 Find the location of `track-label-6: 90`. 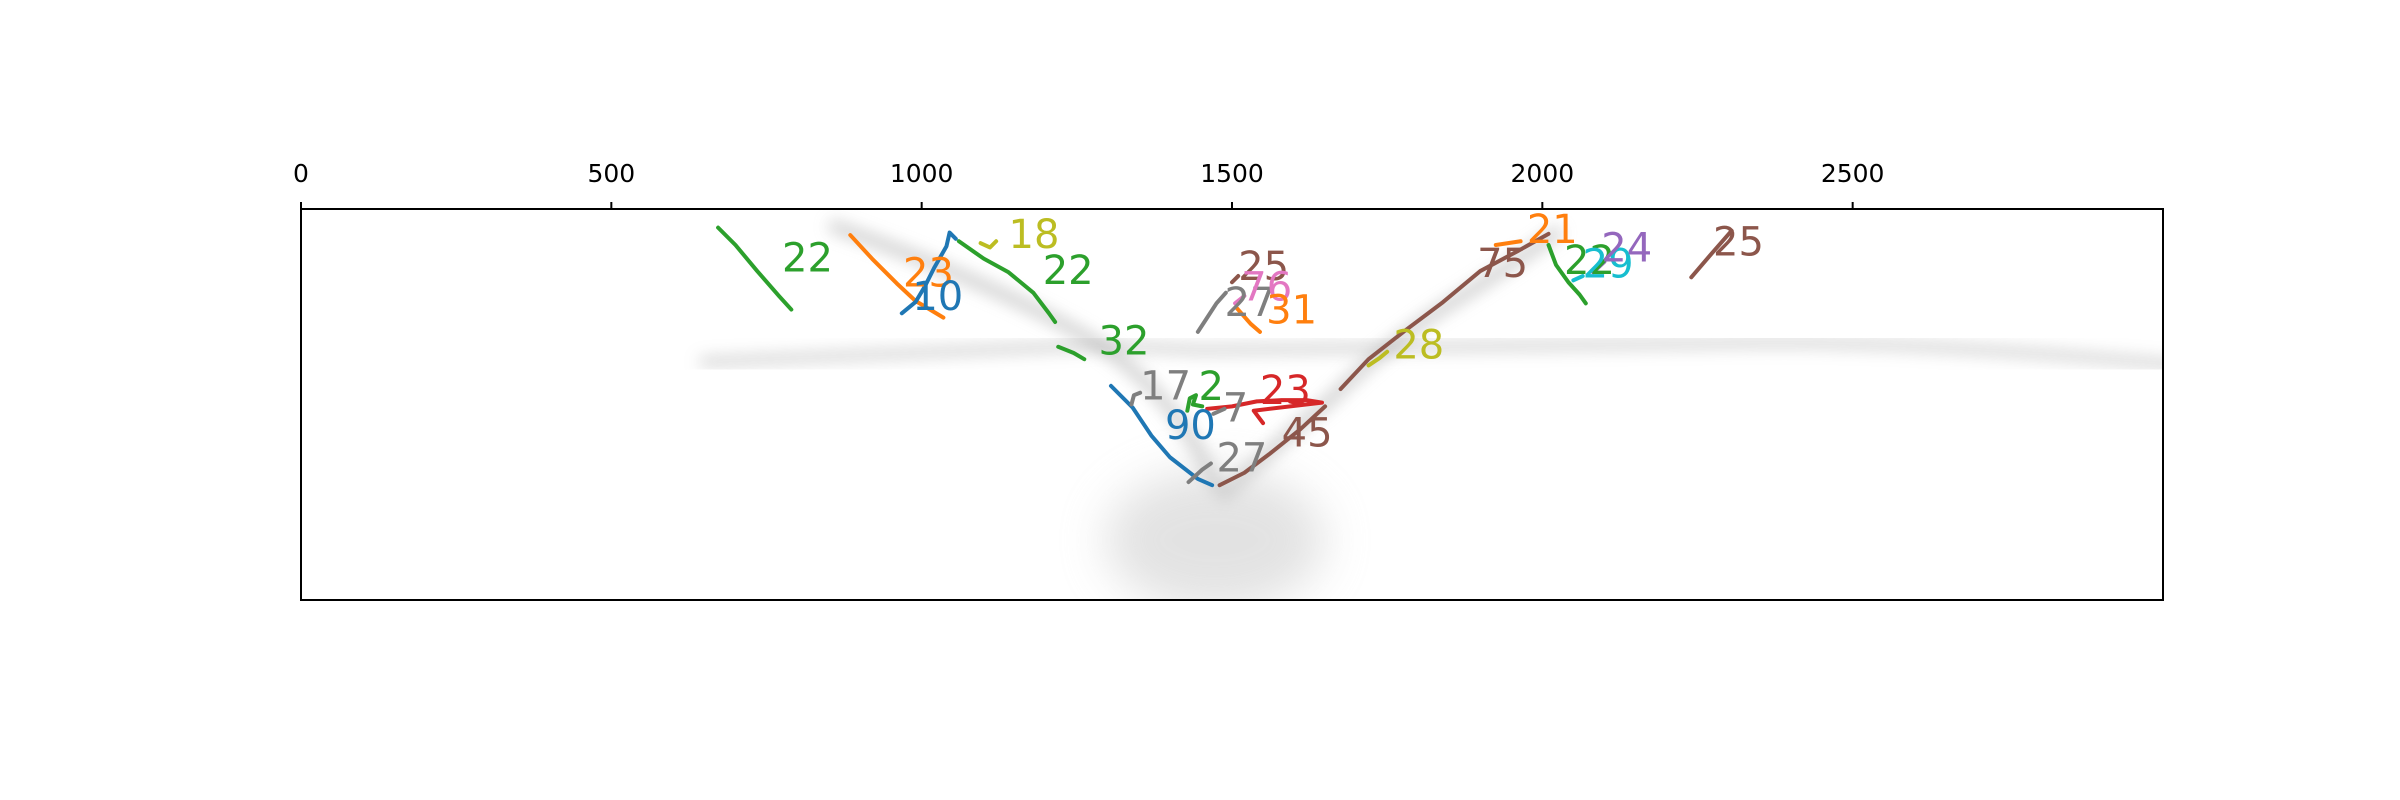

track-label-6: 90 is located at coordinates (1190, 426).